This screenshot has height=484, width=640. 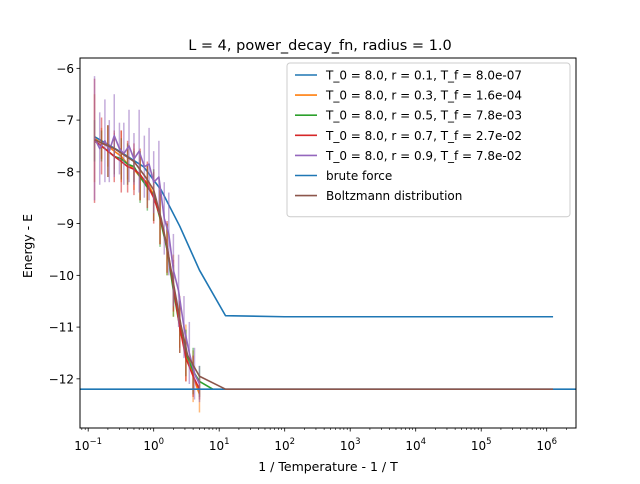 I want to click on legend-item: T_0 = 8.0, r = 0.7, T_f = 2.7e-02, so click(x=408, y=136).